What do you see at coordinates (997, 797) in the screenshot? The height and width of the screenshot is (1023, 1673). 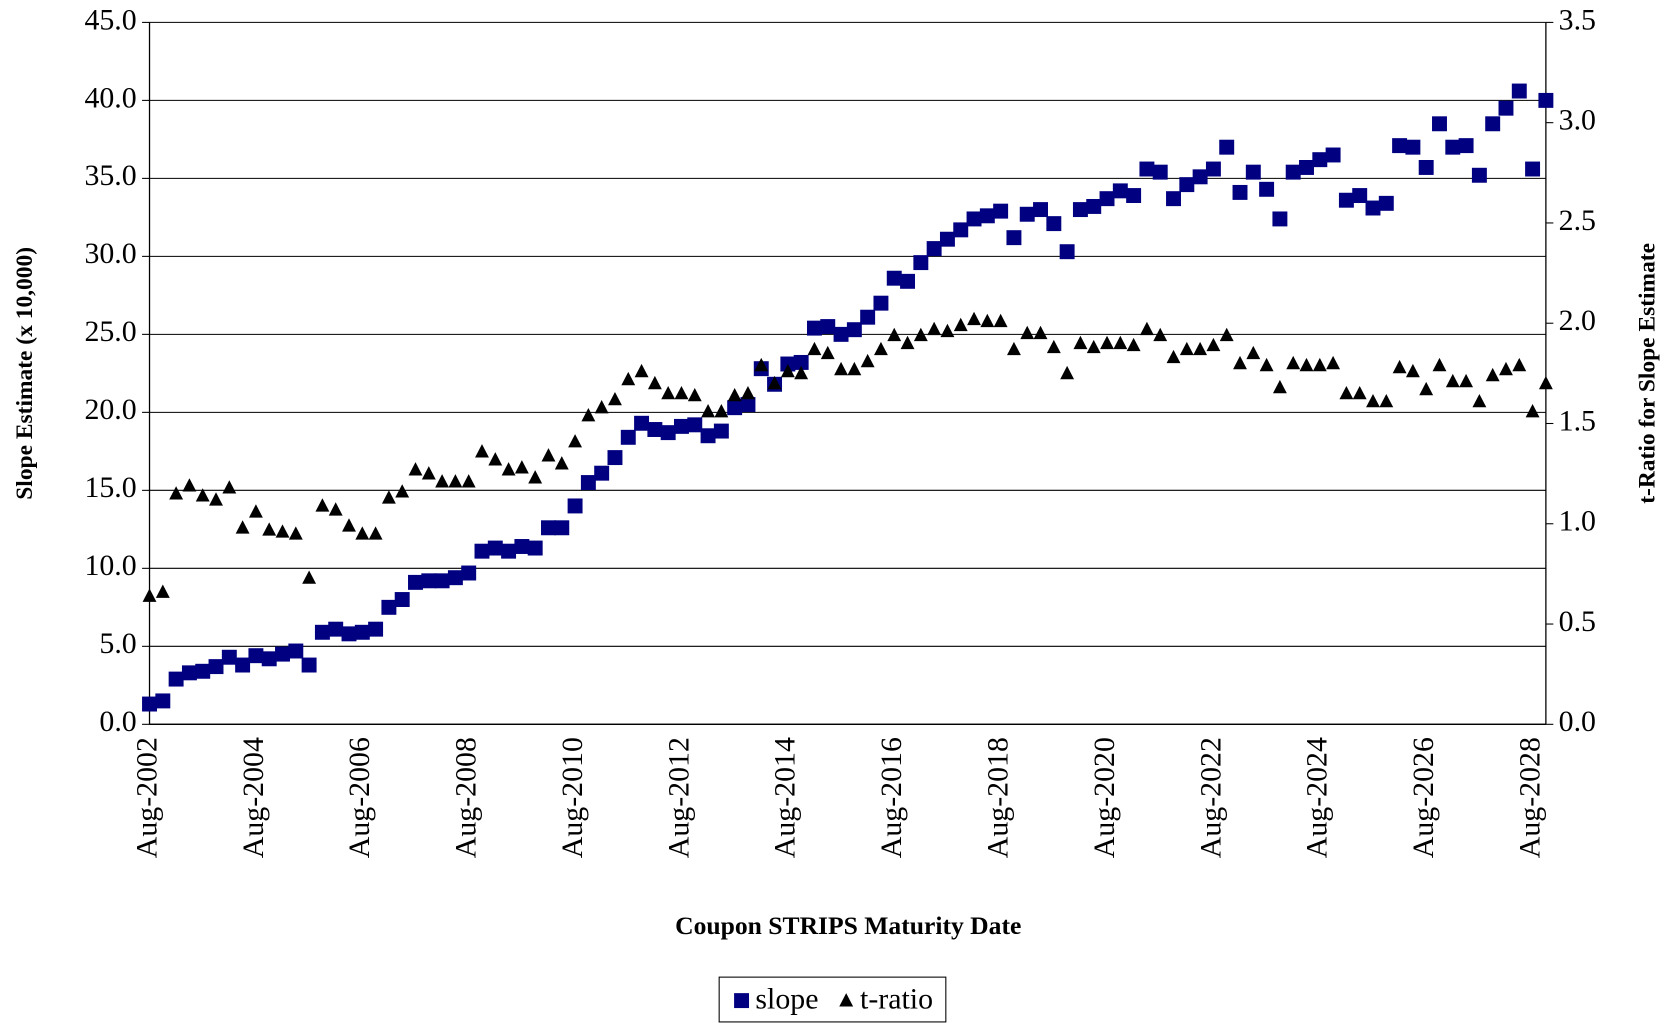 I see `x-tick-label: Aug-2018` at bounding box center [997, 797].